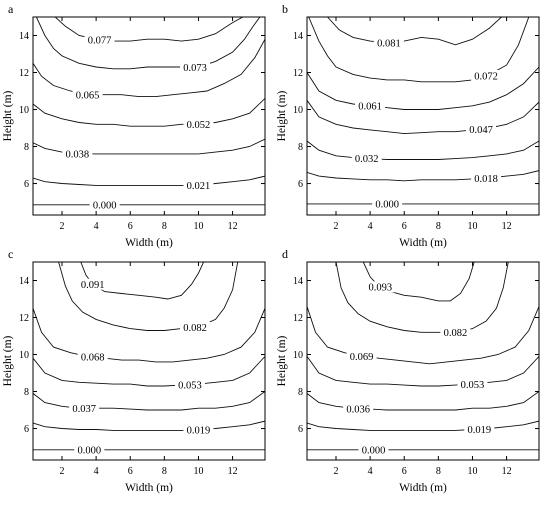 Image resolution: width=550 pixels, height=505 pixels. I want to click on contour-label: 0.091, so click(93, 285).